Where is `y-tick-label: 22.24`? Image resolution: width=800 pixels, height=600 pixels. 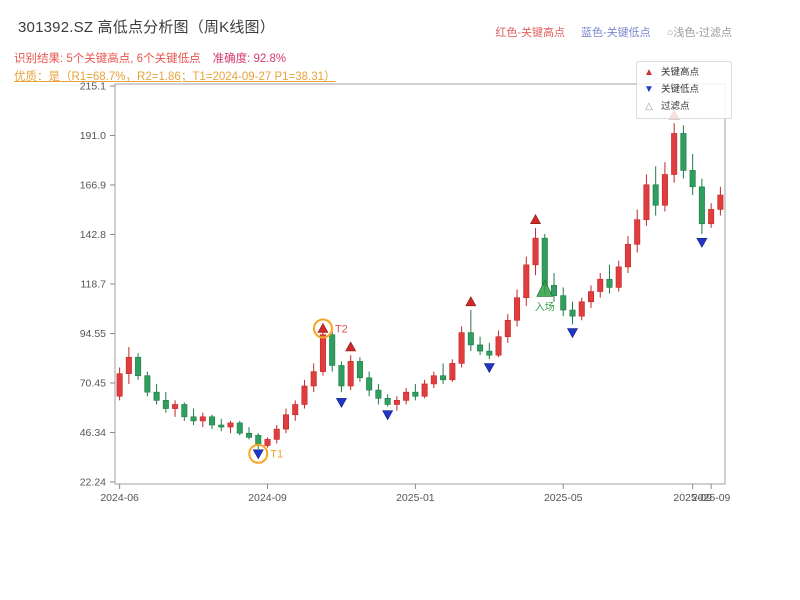 y-tick-label: 22.24 is located at coordinates (93, 483).